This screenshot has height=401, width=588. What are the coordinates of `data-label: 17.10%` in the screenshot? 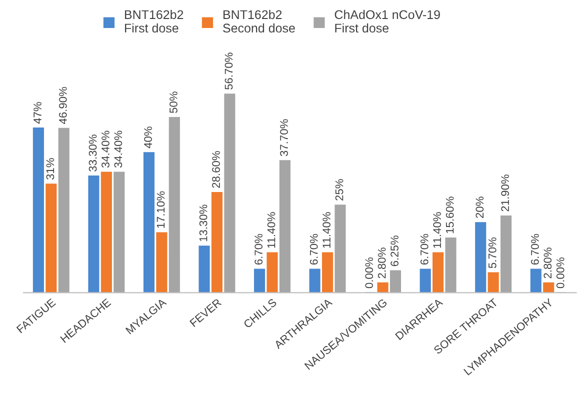 It's located at (160, 209).